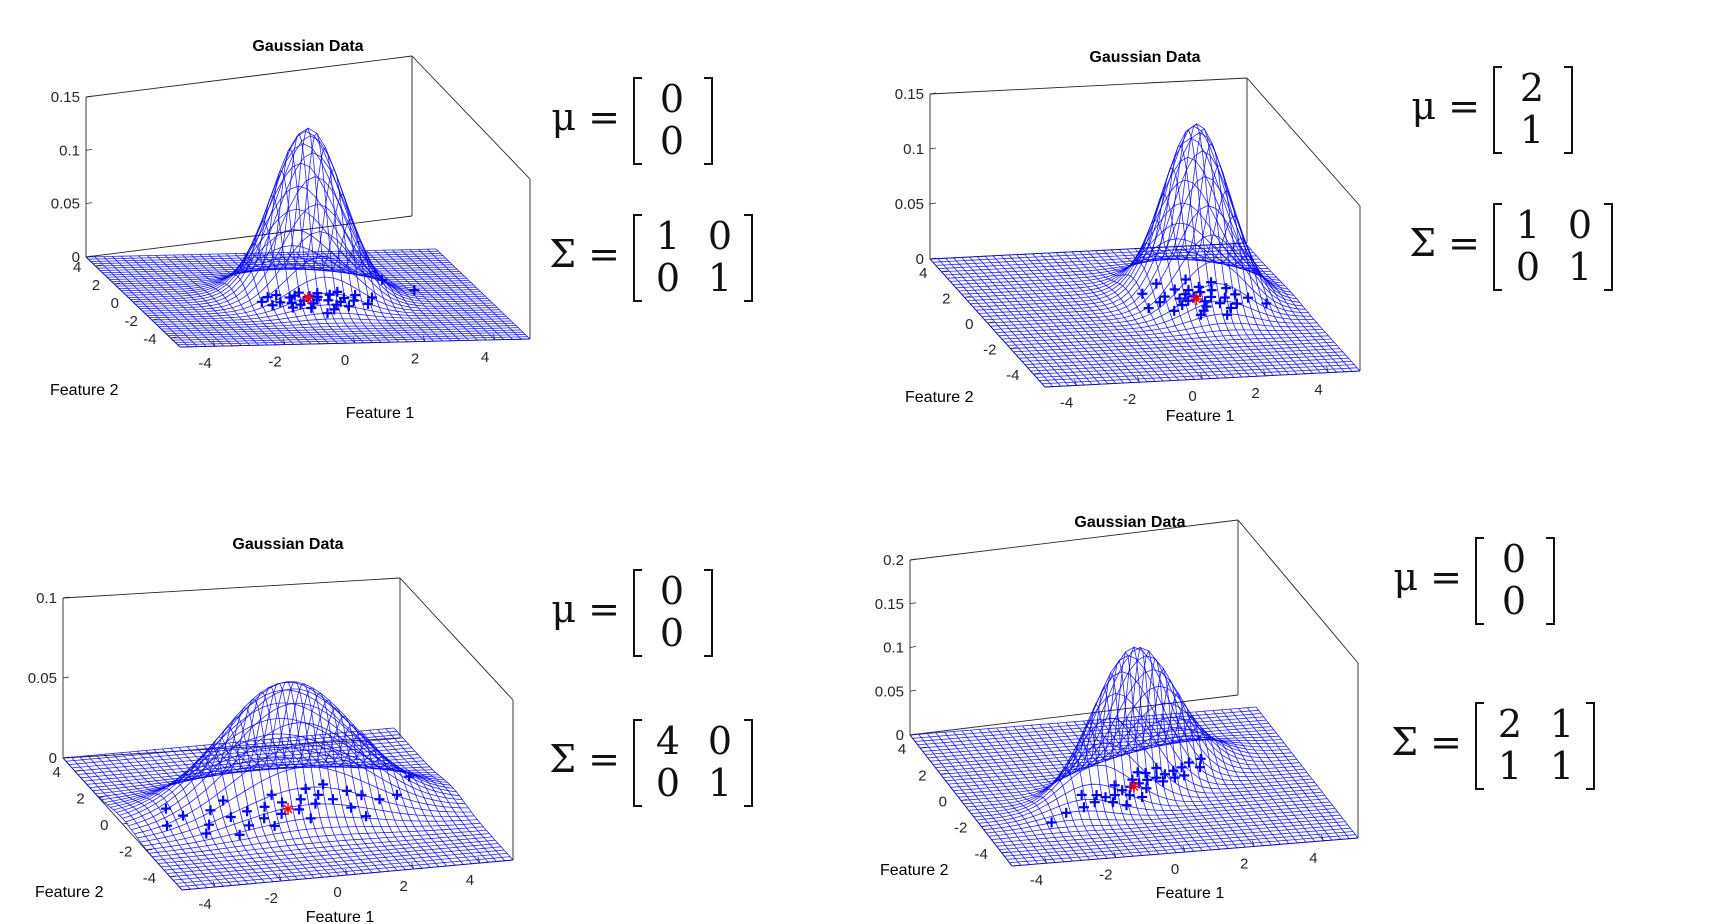 This screenshot has width=1724, height=924. Describe the element at coordinates (989, 350) in the screenshot. I see `y-tick-label: -2` at that location.